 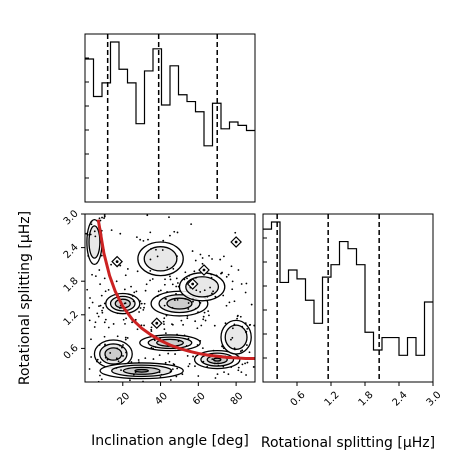 What do you see at coordinates (170, 441) in the screenshot?
I see `joint-x-axis-label: Inclination angle [deg]` at bounding box center [170, 441].